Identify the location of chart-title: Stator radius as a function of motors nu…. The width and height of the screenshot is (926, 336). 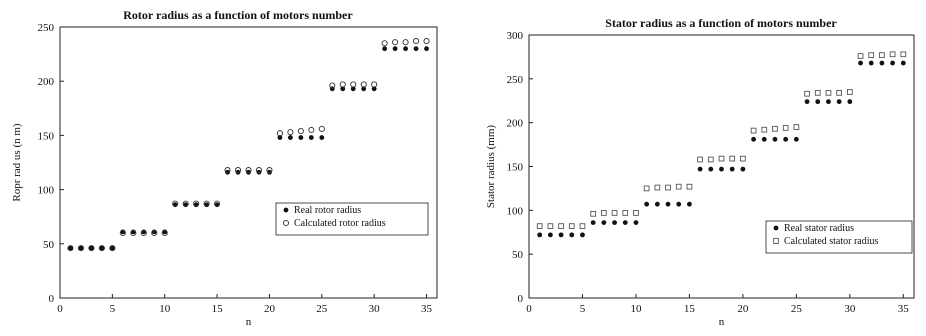
(721, 23).